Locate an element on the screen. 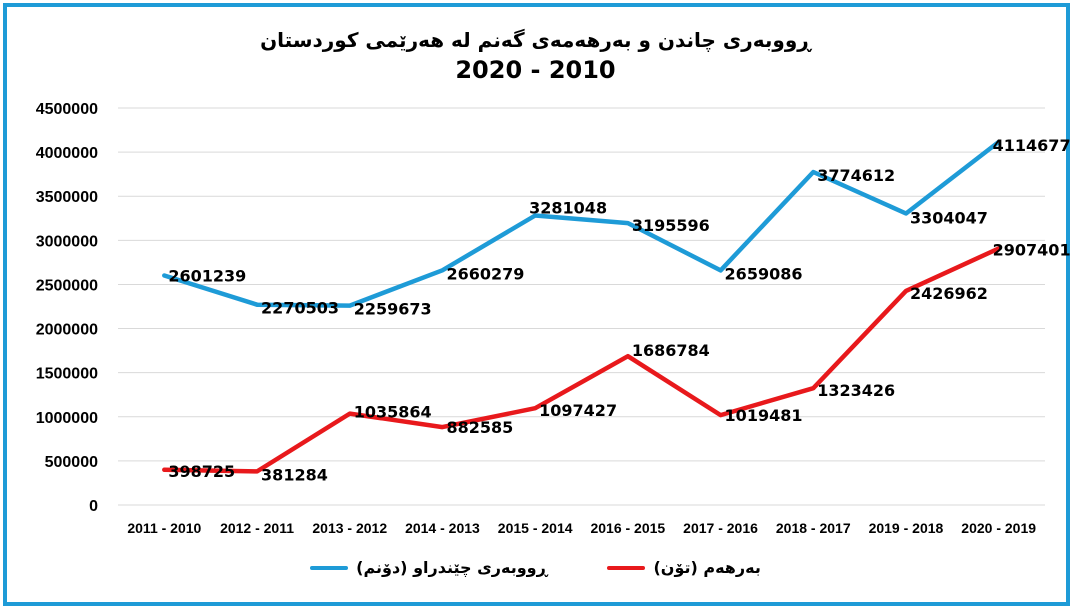 The width and height of the screenshot is (1071, 607). y-tick-label: 3500000 is located at coordinates (67, 197).